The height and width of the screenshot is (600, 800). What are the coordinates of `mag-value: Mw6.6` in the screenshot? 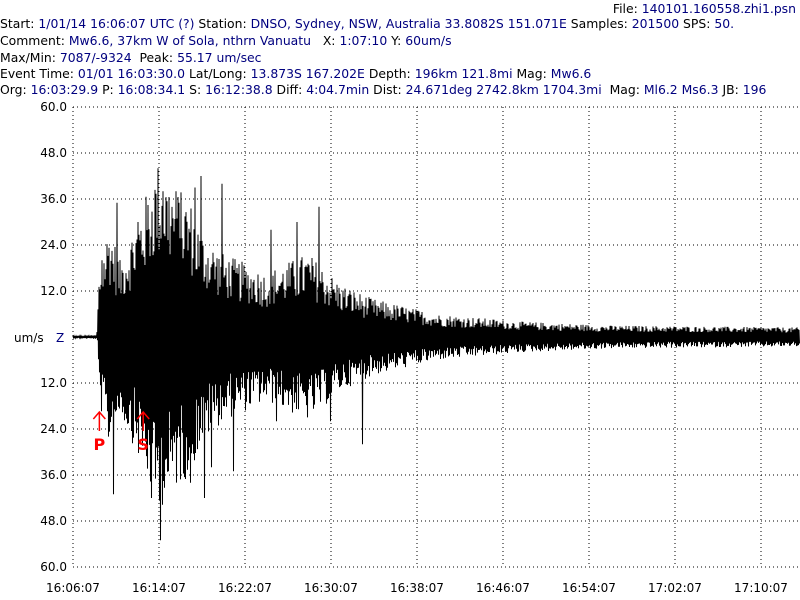 It's located at (571, 73).